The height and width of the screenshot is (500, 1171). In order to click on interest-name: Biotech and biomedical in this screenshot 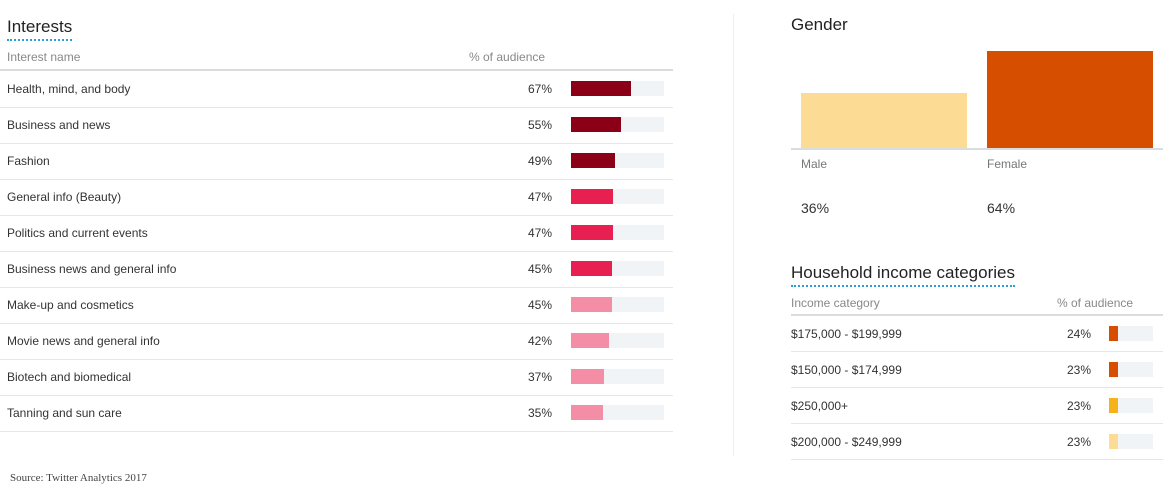, I will do `click(69, 377)`.